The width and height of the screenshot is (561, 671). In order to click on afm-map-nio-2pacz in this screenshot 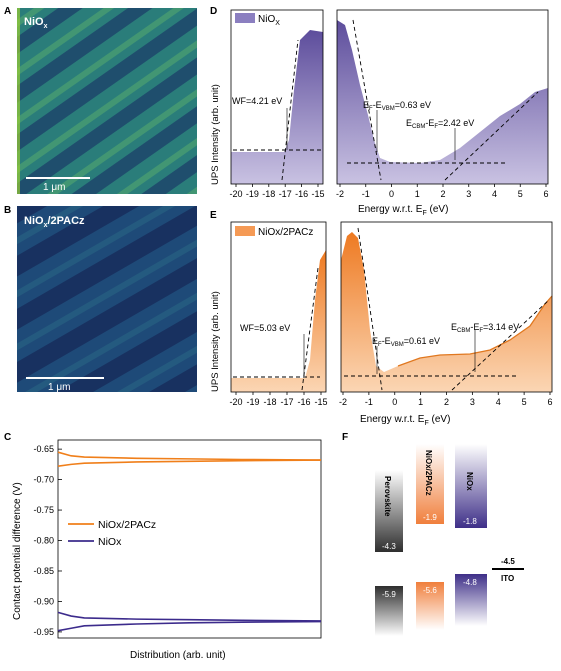, I will do `click(107, 299)`.